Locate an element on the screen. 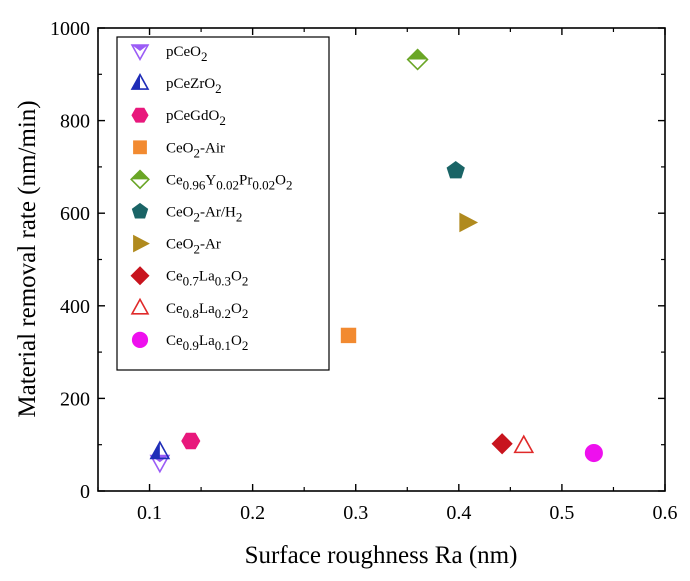 This screenshot has height=581, width=690. x-tick-label: 0.4 is located at coordinates (458, 513).